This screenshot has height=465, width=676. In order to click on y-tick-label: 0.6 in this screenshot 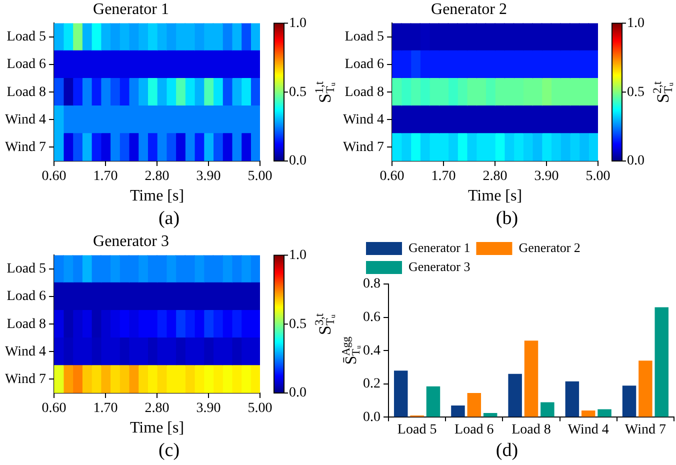, I will do `click(371, 317)`.